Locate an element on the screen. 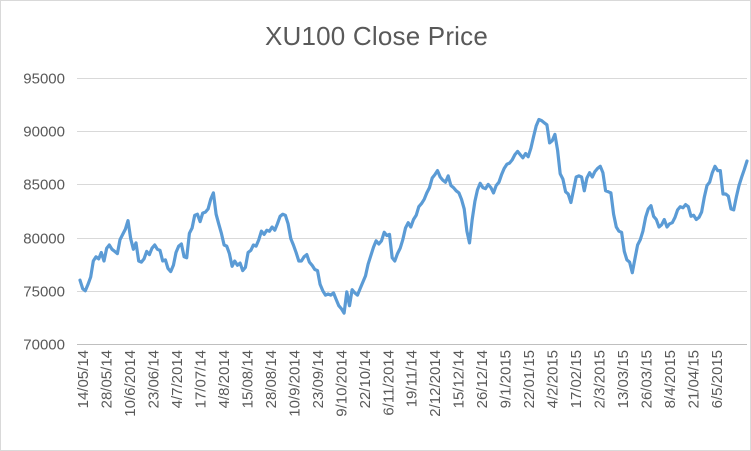 The height and width of the screenshot is (451, 751). x-tick-label: 28/05/14 is located at coordinates (107, 379).